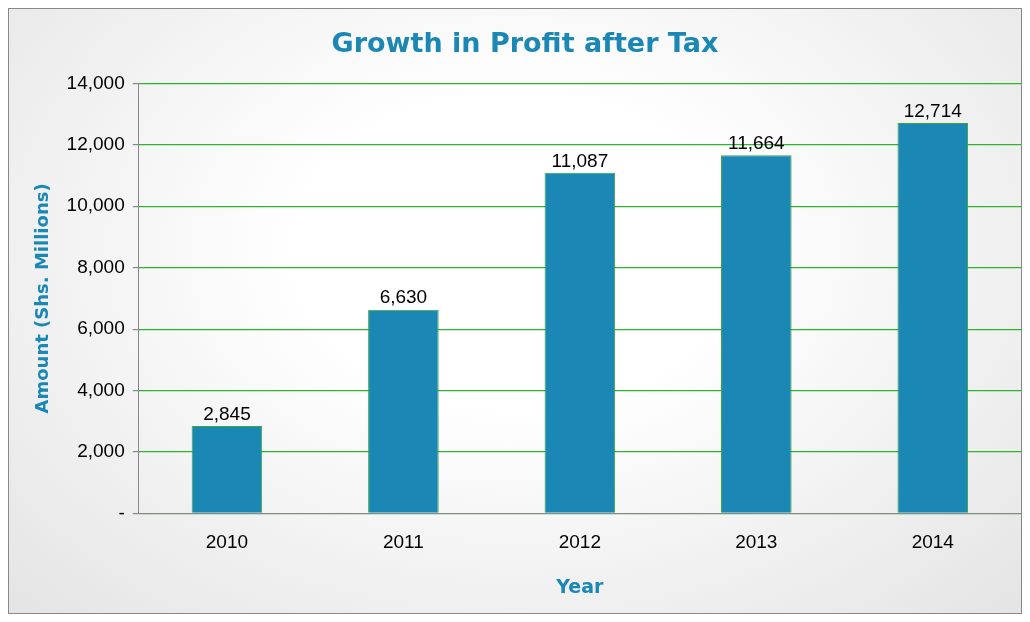 The width and height of the screenshot is (1030, 622). I want to click on data-label: 6,630, so click(403, 297).